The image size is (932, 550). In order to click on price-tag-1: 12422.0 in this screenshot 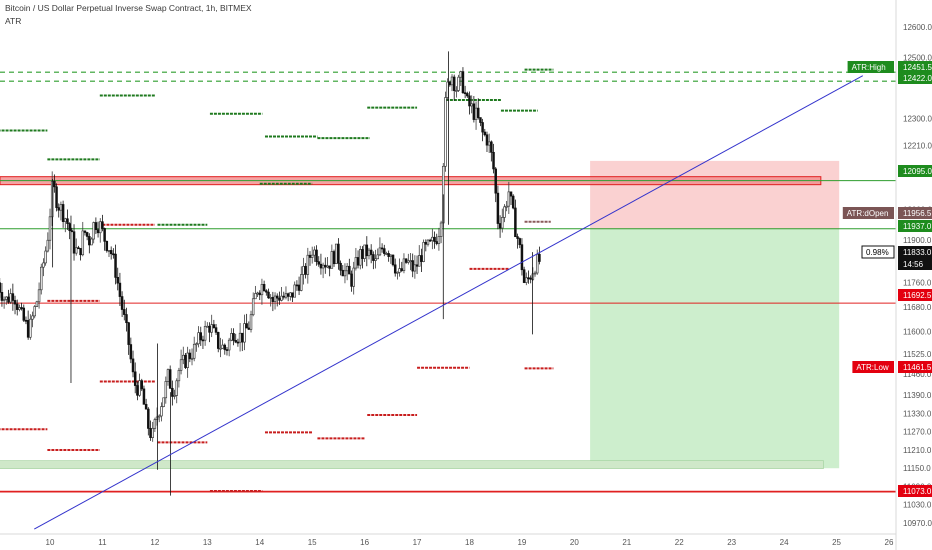, I will do `click(915, 78)`.